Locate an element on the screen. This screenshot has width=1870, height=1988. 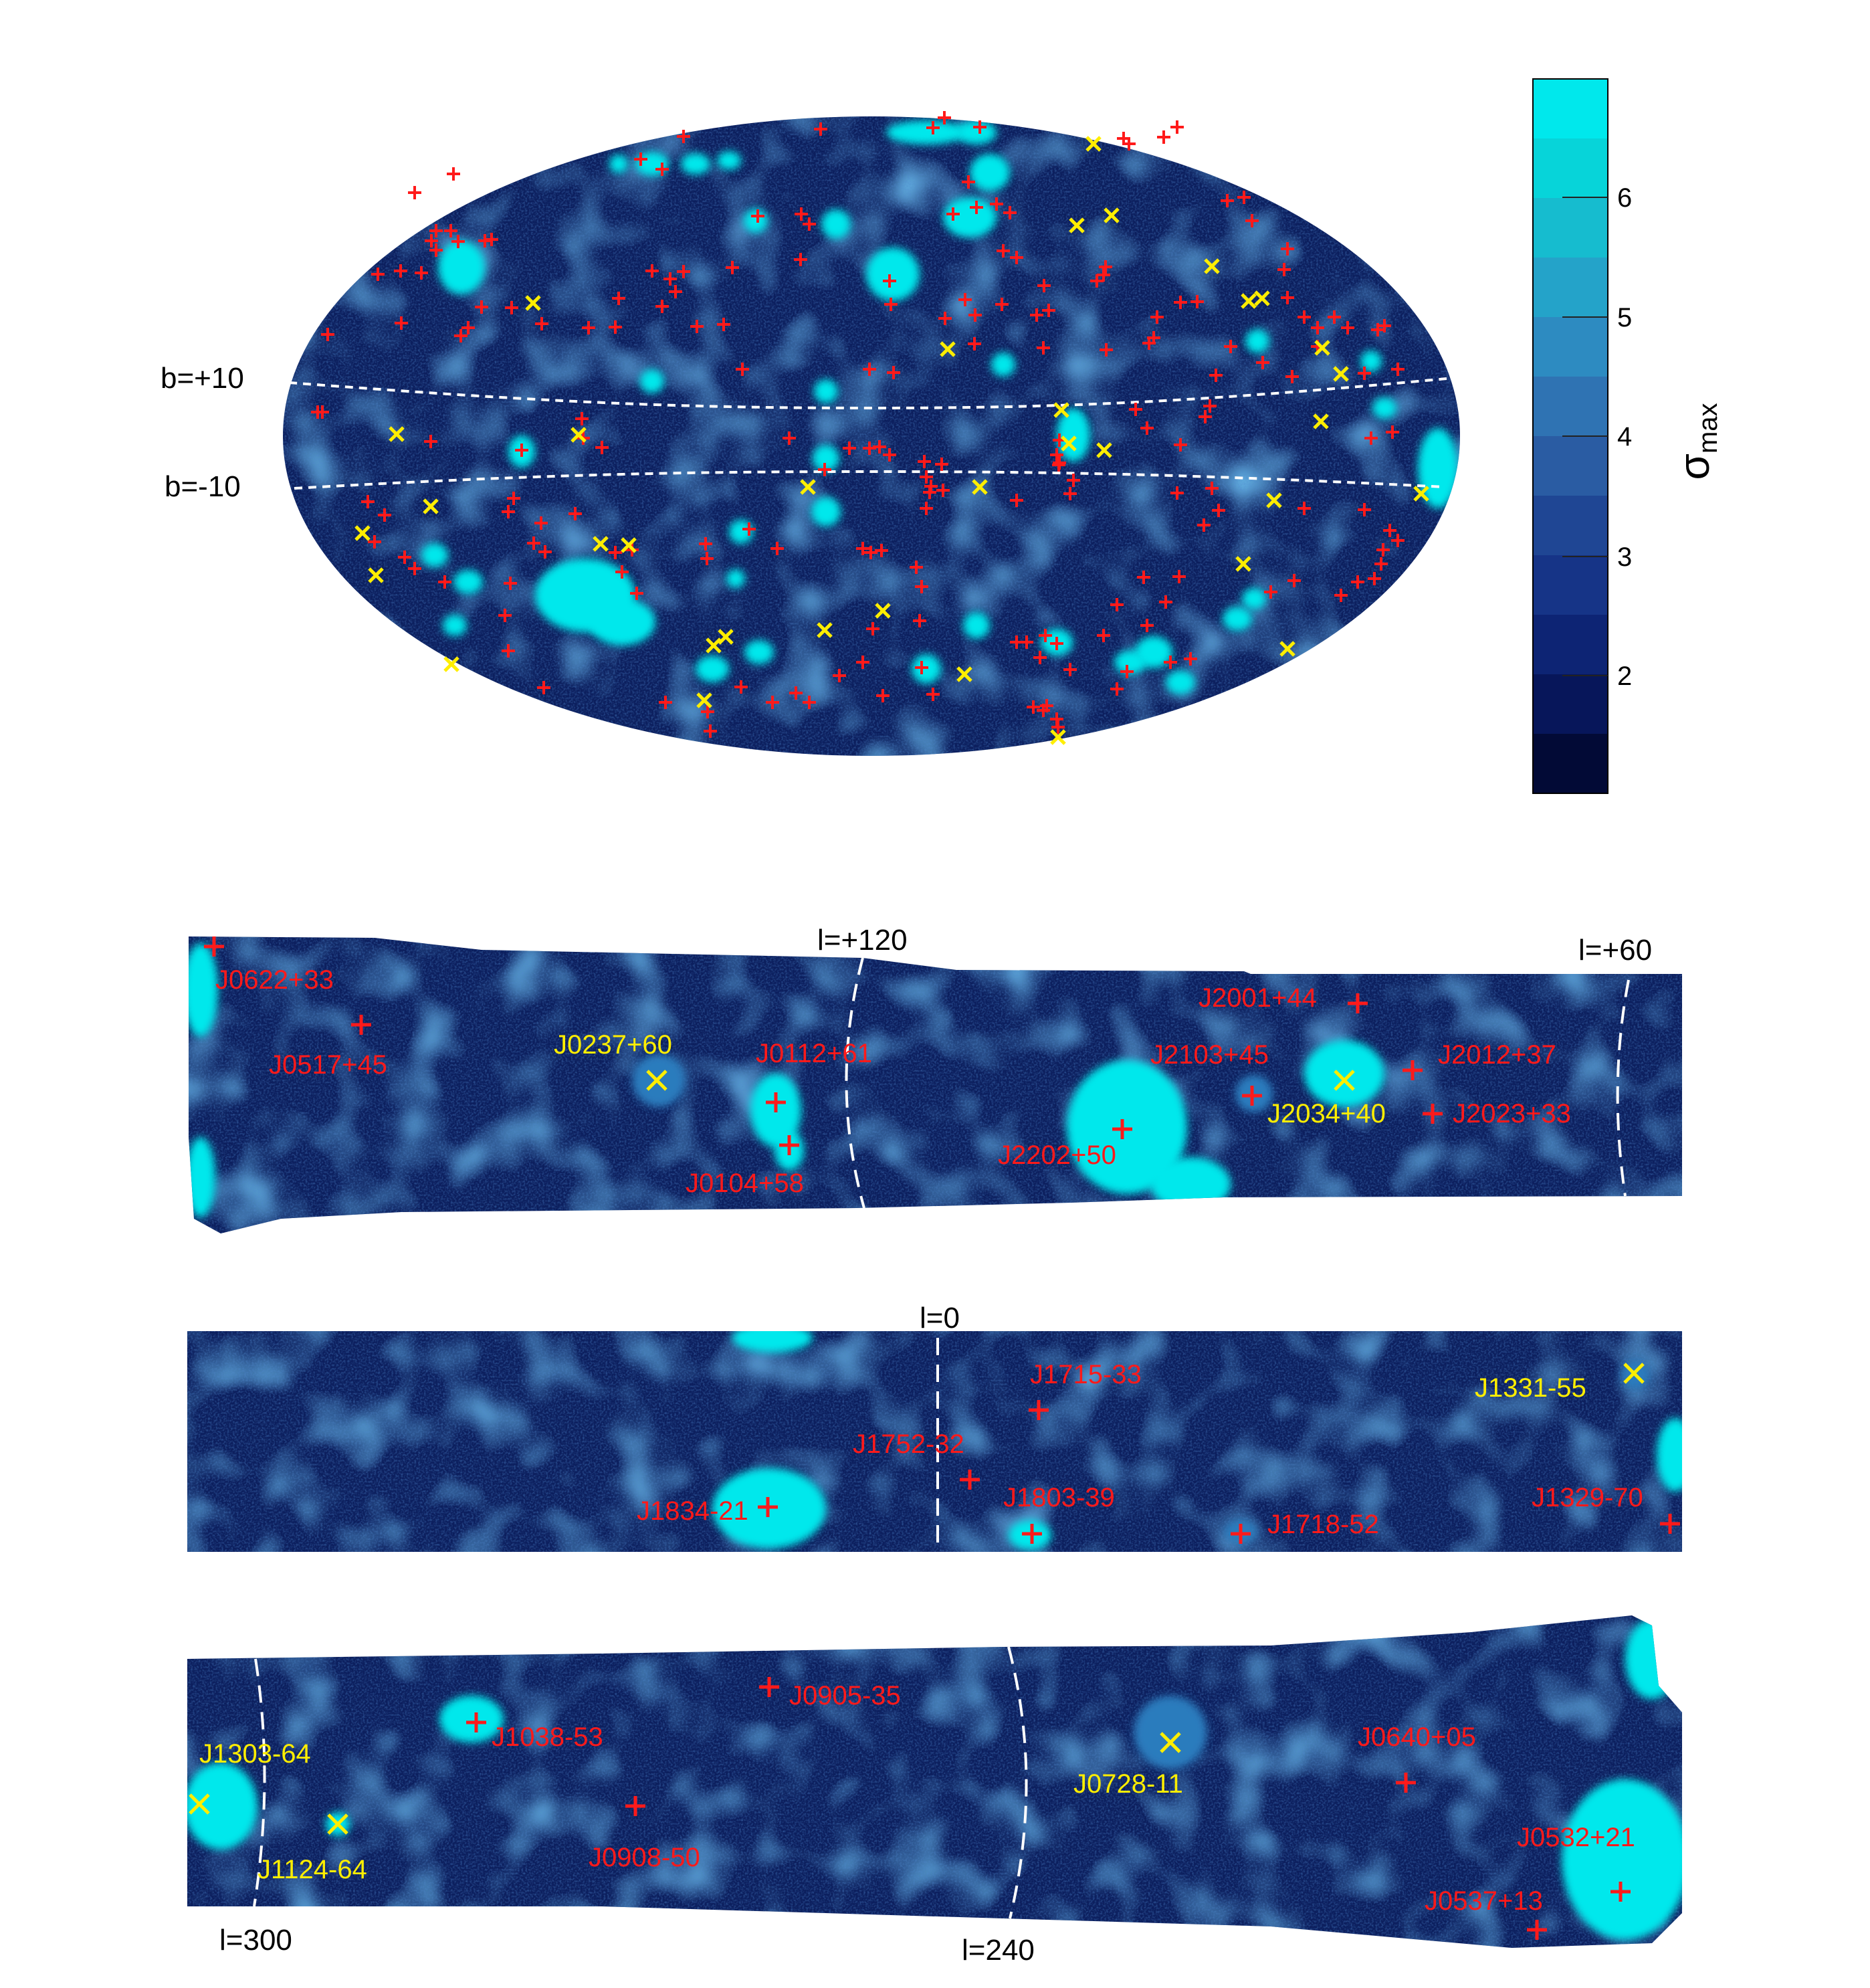
source-label: J0640+05 is located at coordinates (1417, 1737).